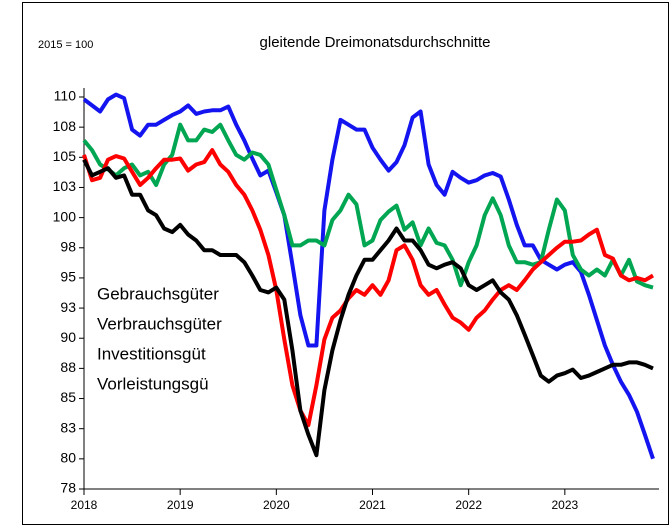 The height and width of the screenshot is (528, 672). Describe the element at coordinates (84, 505) in the screenshot. I see `x-tick-label: 2018` at that location.